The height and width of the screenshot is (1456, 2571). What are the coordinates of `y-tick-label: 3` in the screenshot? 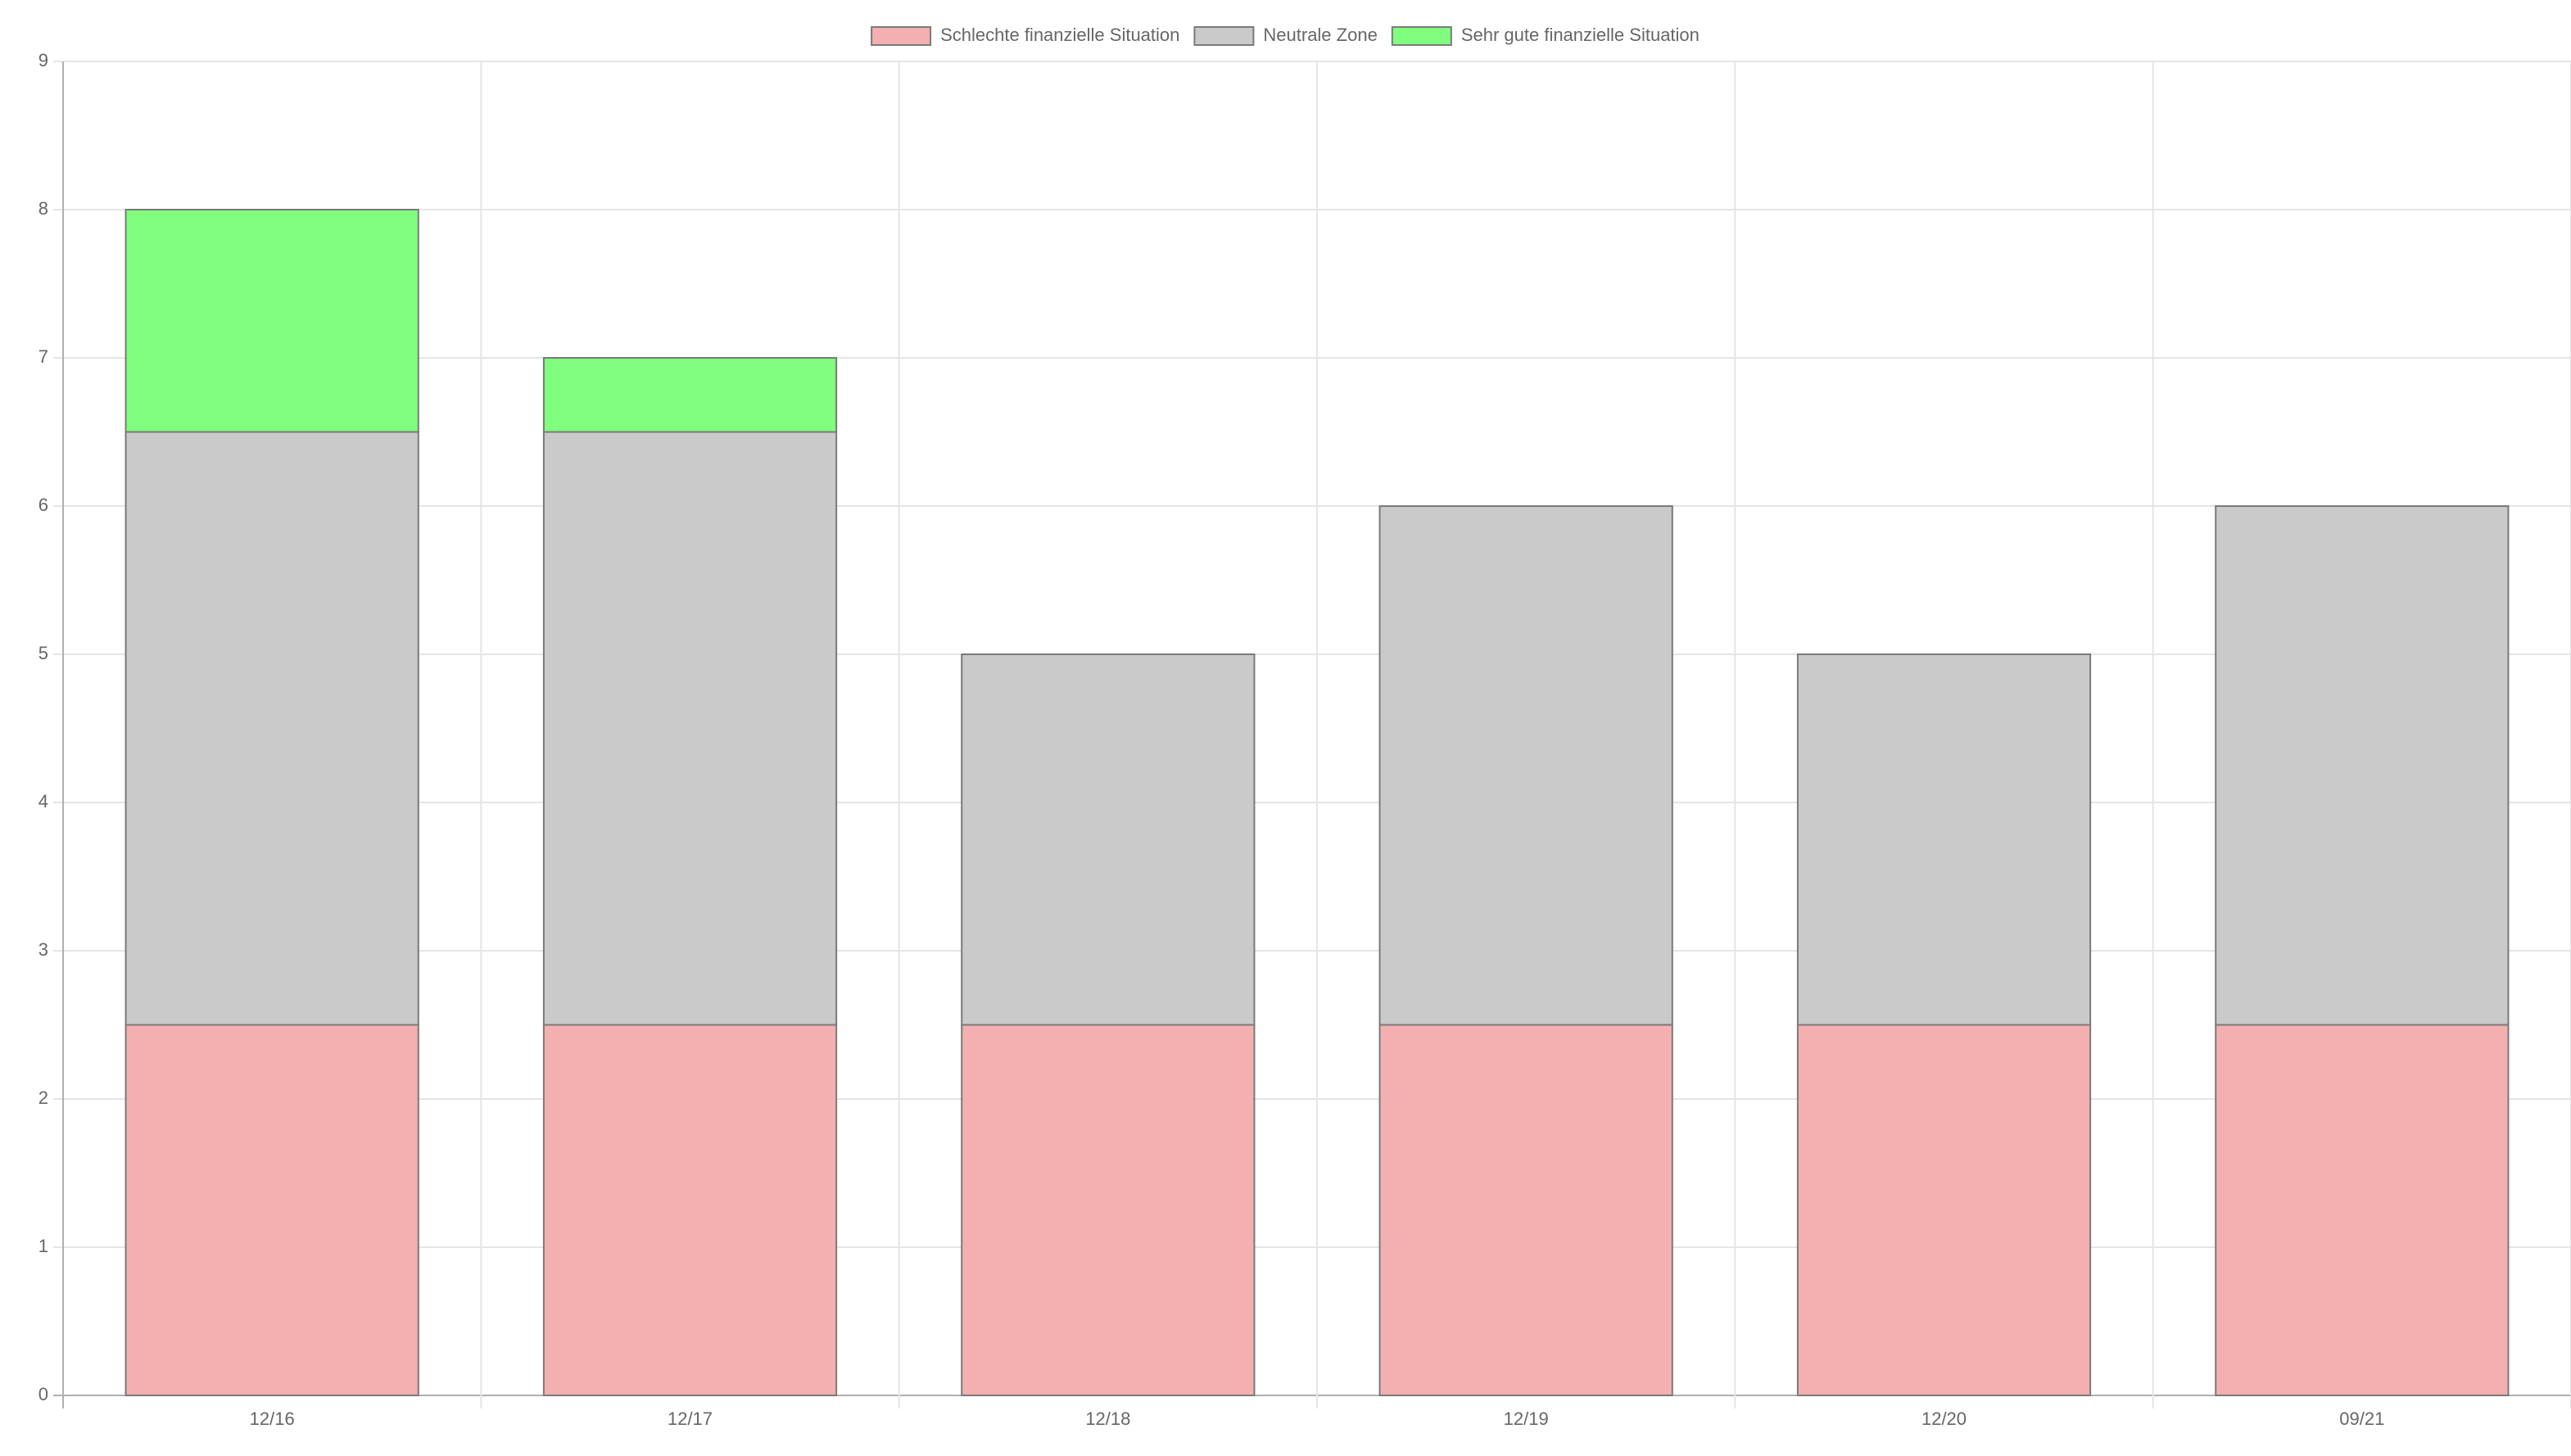 It's located at (43, 950).